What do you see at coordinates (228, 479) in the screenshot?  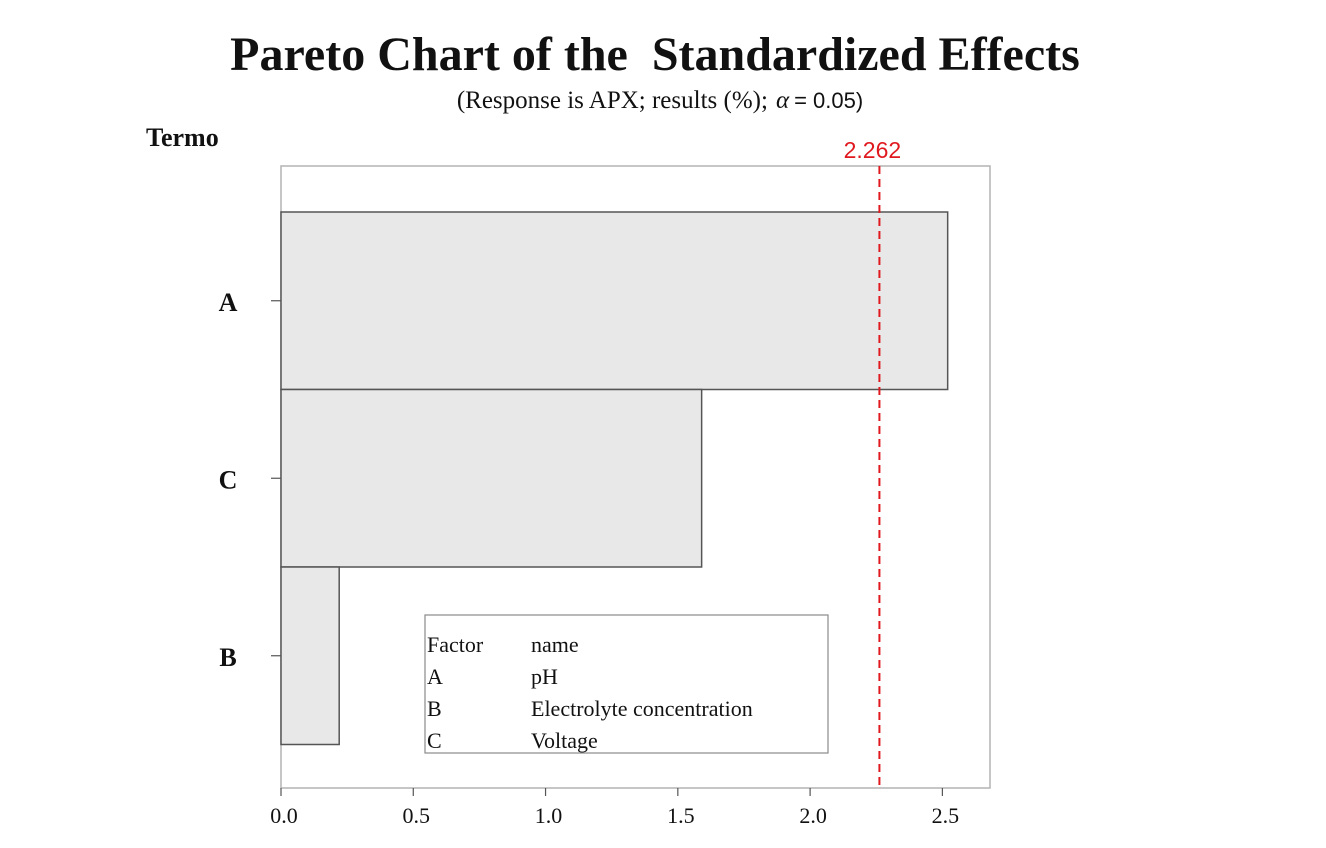 I see `y-tick-label-c: C` at bounding box center [228, 479].